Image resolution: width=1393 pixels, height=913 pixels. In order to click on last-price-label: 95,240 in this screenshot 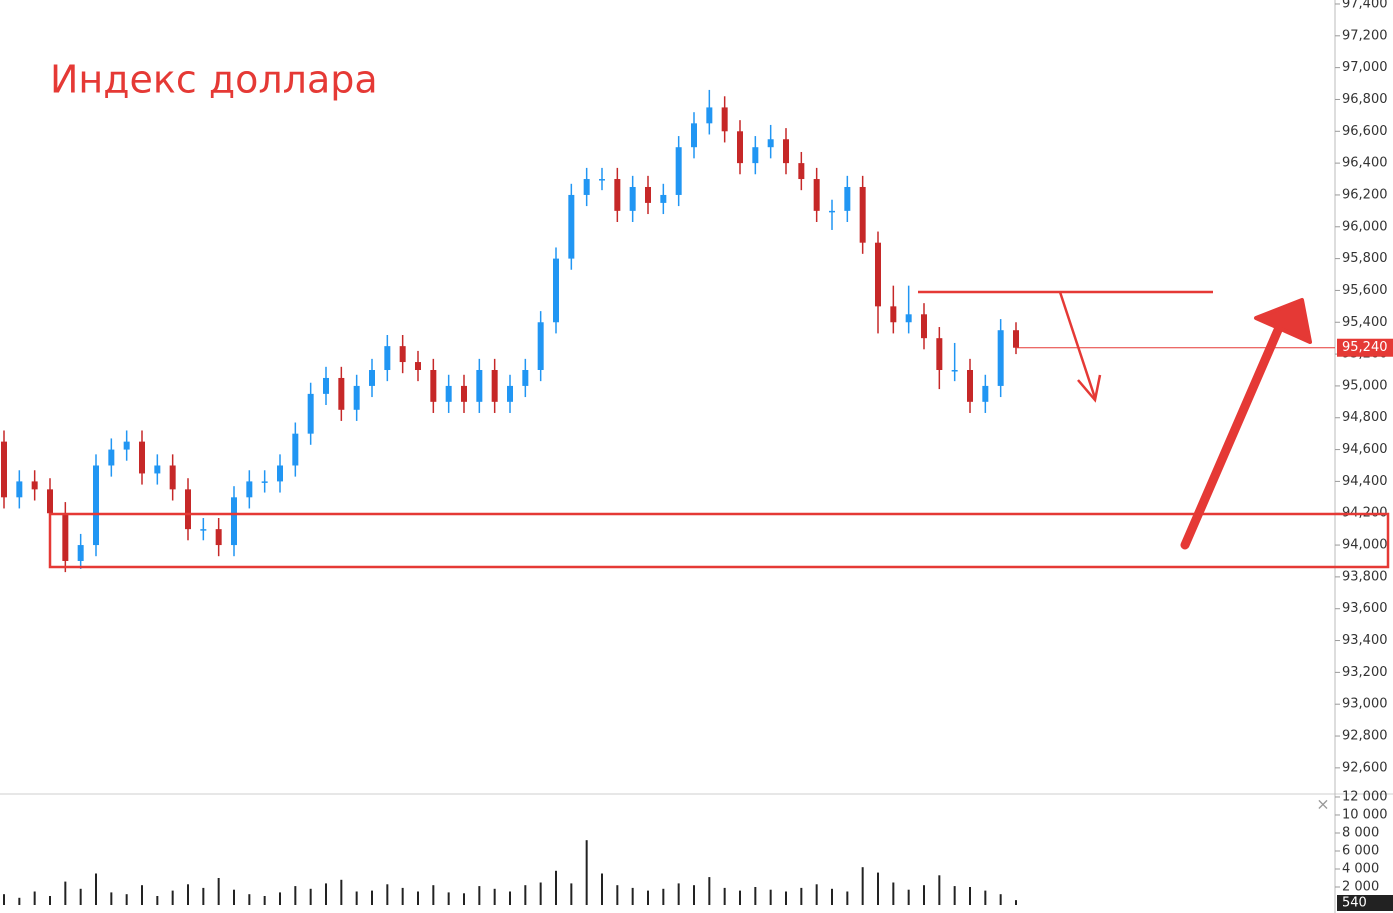, I will do `click(1365, 347)`.